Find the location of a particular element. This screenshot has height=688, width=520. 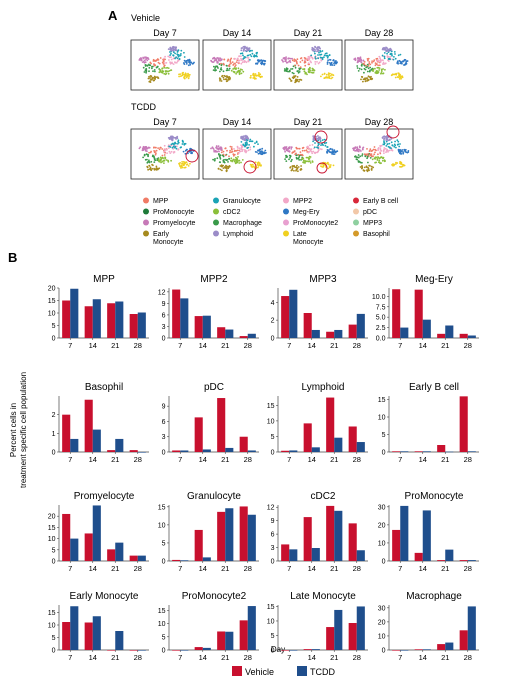

x-tick-label: 21 is located at coordinates (334, 657).